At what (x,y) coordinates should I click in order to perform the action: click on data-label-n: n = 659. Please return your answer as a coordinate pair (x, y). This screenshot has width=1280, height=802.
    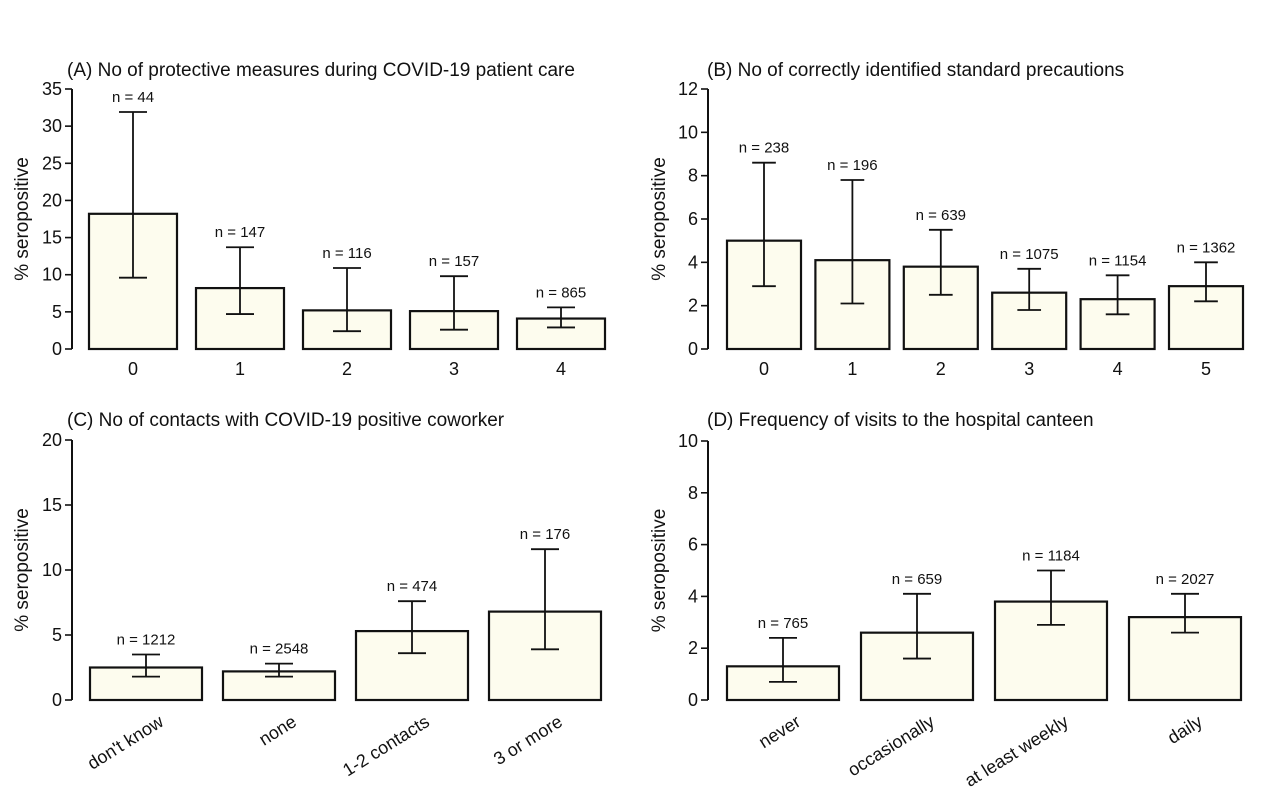
    Looking at the image, I should click on (917, 579).